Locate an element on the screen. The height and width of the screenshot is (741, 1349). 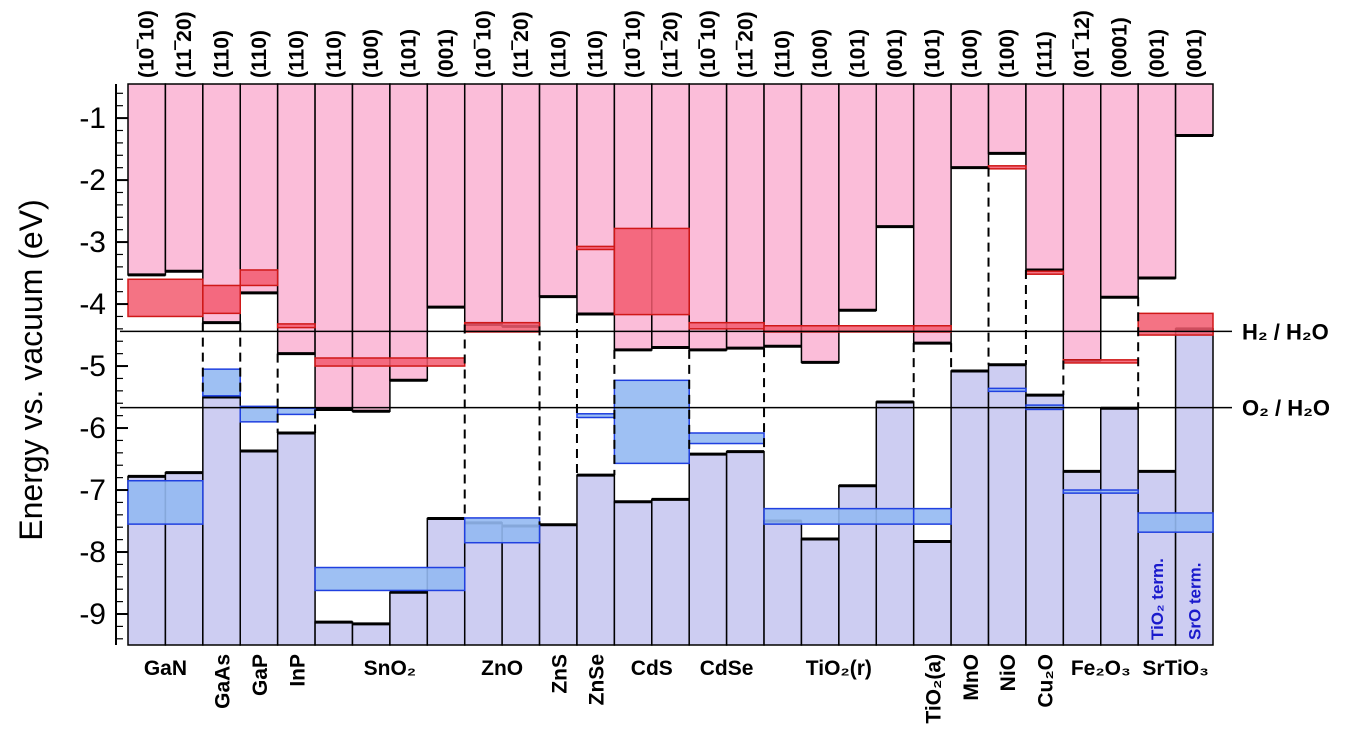
material-label-NiO: NiO is located at coordinates (1008, 672).